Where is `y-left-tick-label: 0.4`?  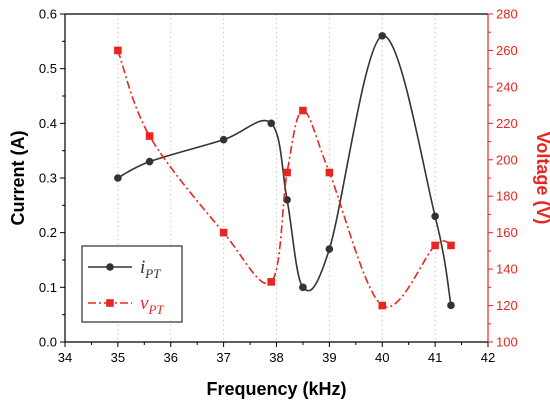
y-left-tick-label: 0.4 is located at coordinates (48, 123).